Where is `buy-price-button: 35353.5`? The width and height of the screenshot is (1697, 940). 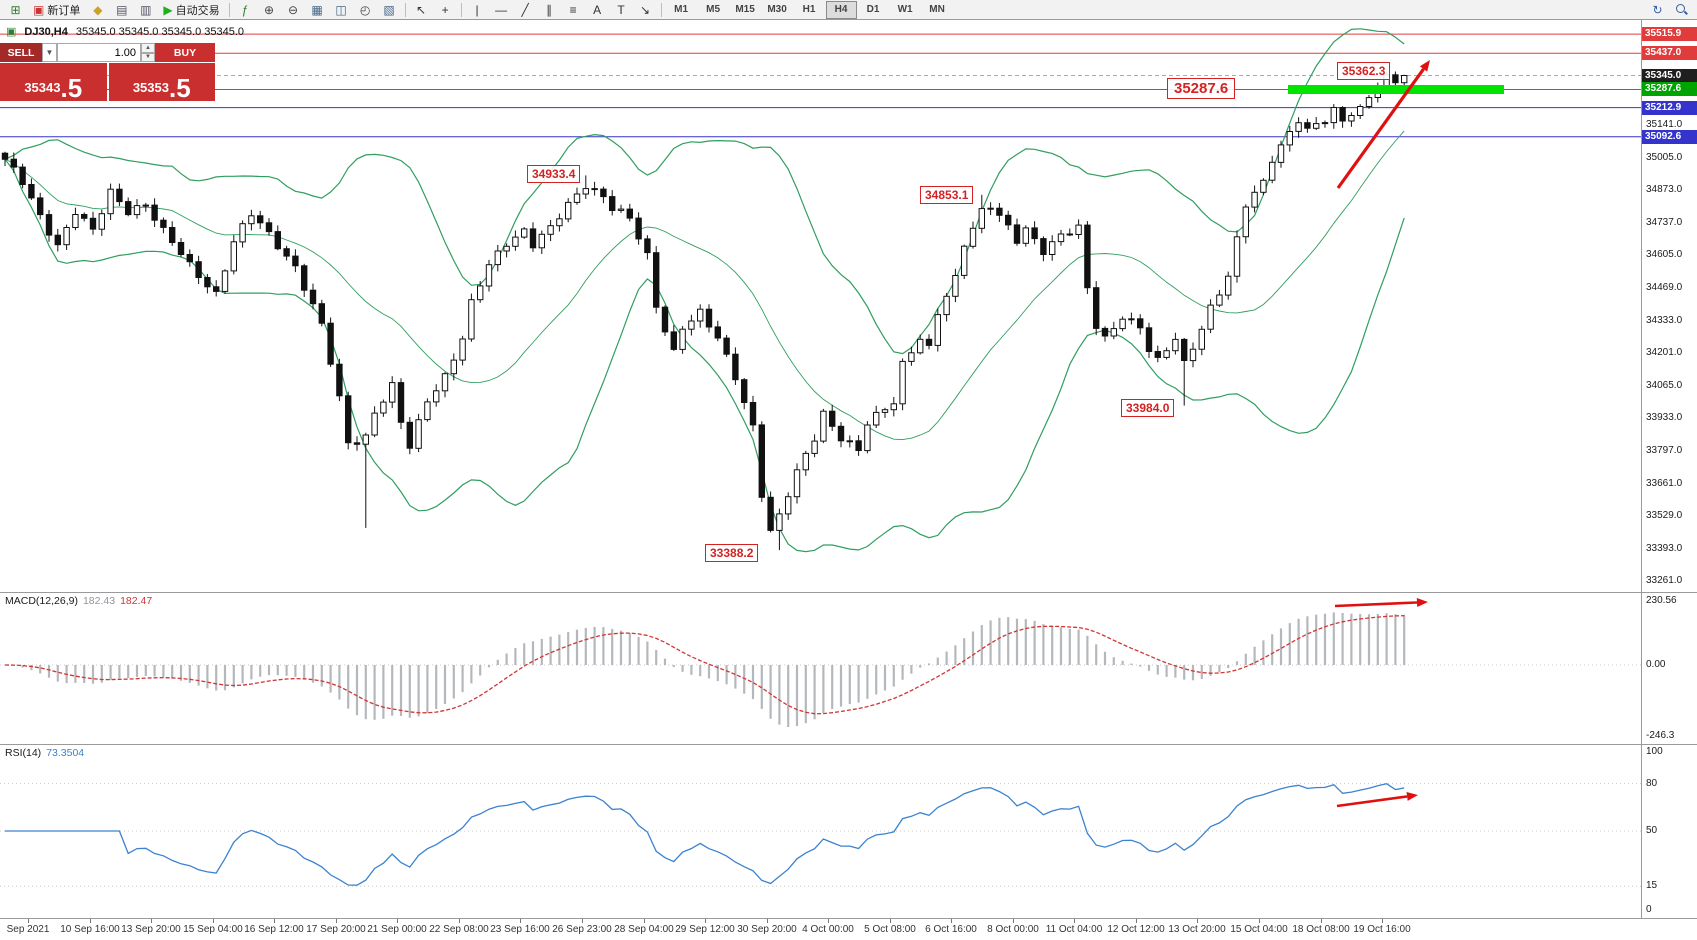
buy-price-button: 35353.5 is located at coordinates (161, 82).